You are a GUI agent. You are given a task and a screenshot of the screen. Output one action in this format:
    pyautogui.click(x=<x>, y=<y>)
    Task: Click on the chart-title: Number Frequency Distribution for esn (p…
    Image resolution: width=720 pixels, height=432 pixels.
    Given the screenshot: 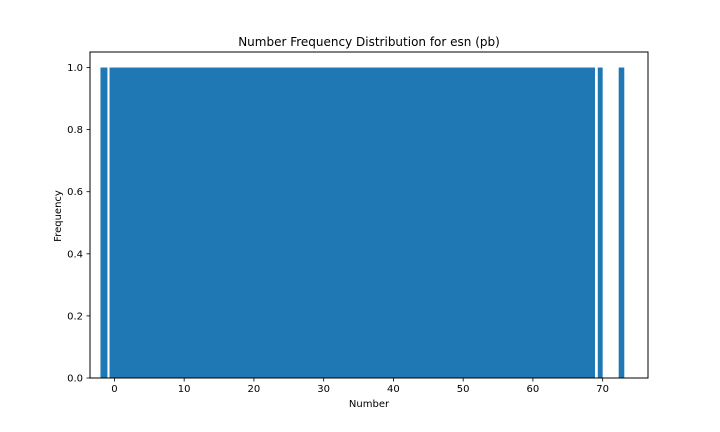 What is the action you would take?
    pyautogui.click(x=369, y=42)
    